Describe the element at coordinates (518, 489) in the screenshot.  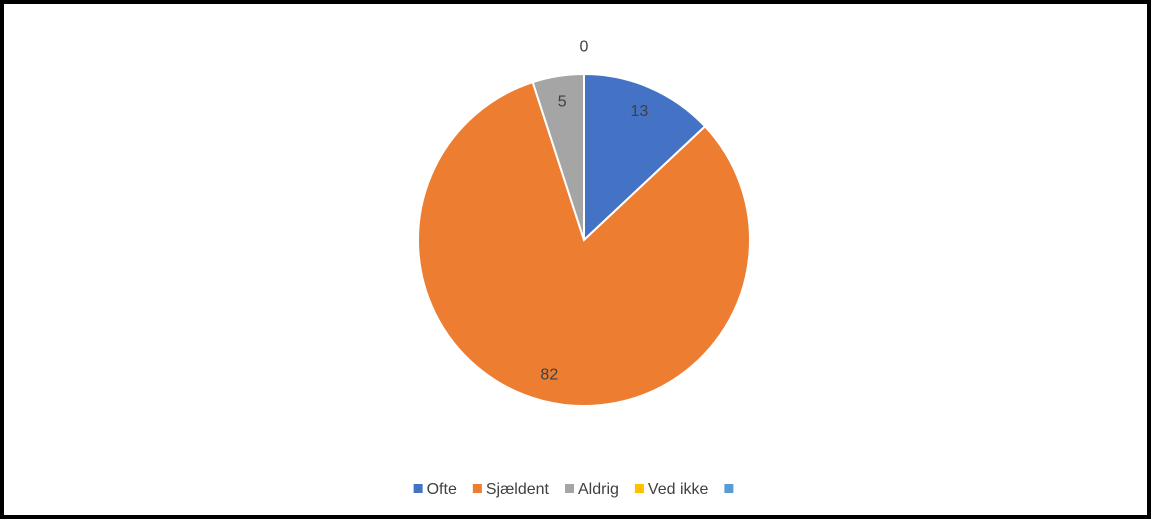
I see `legend-label: Sjældent` at that location.